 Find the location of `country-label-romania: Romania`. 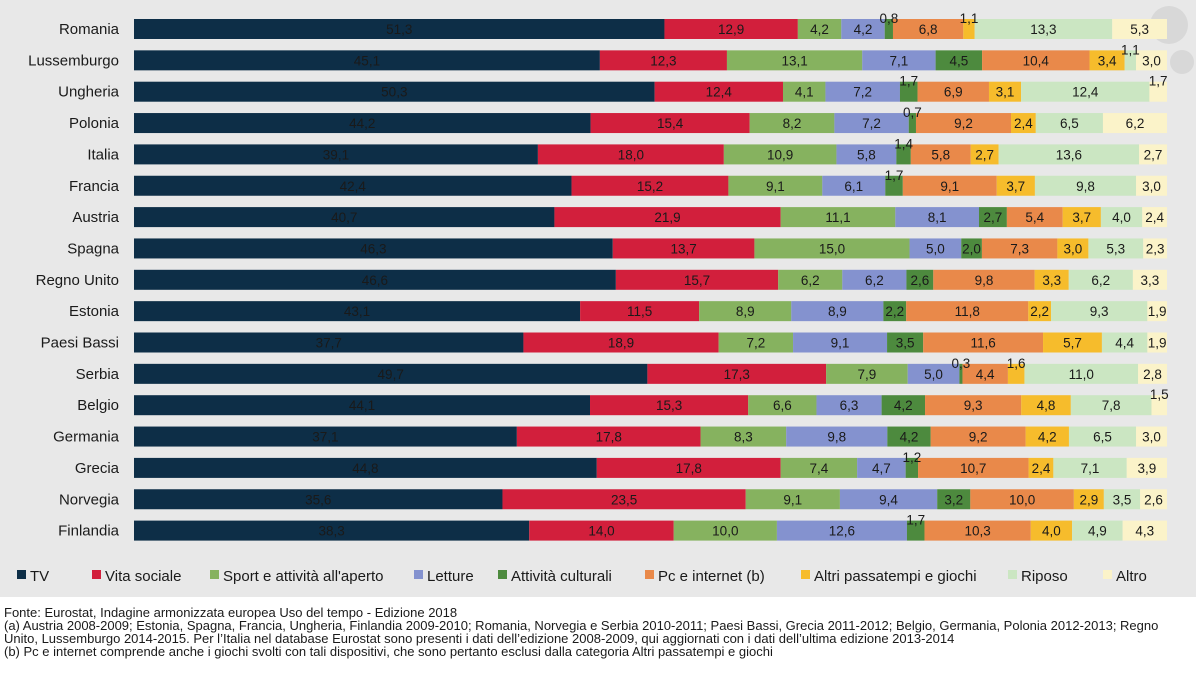

country-label-romania: Romania is located at coordinates (89, 29).